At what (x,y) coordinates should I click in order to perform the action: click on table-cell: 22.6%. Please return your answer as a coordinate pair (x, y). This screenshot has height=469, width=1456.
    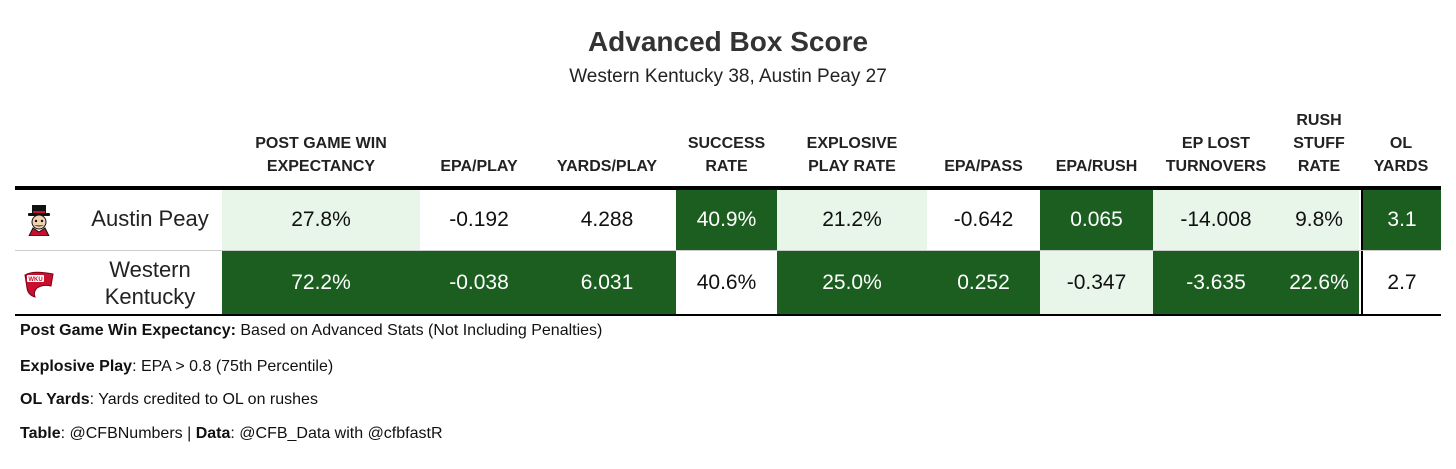
    Looking at the image, I should click on (1319, 282).